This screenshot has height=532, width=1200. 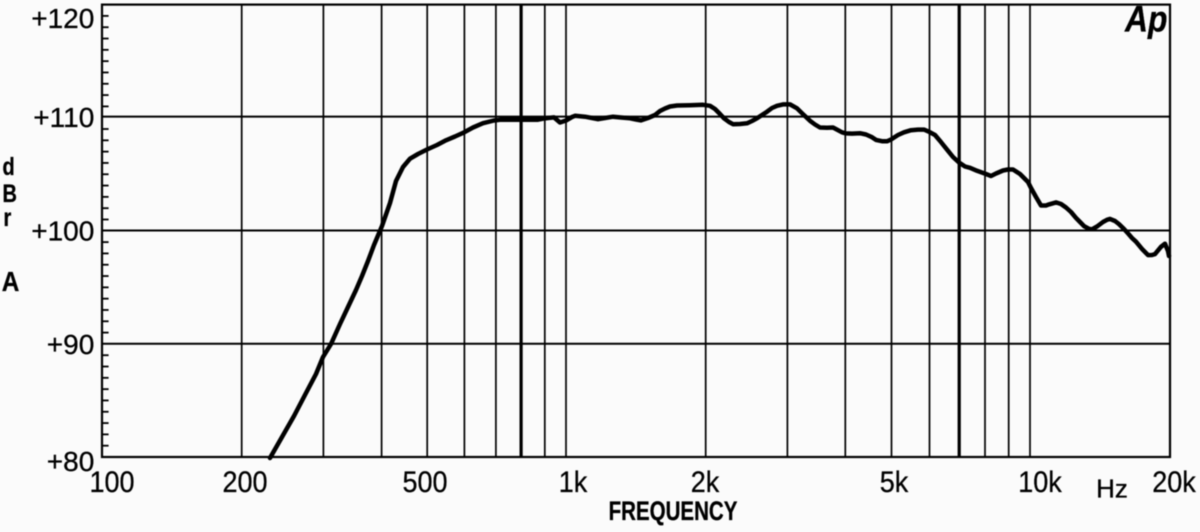 I want to click on svg-text: 200, so click(x=244, y=483).